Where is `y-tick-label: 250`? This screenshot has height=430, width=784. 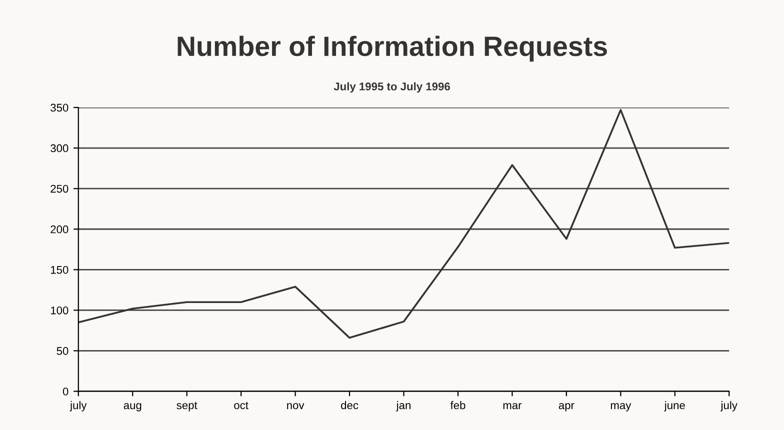 y-tick-label: 250 is located at coordinates (59, 188).